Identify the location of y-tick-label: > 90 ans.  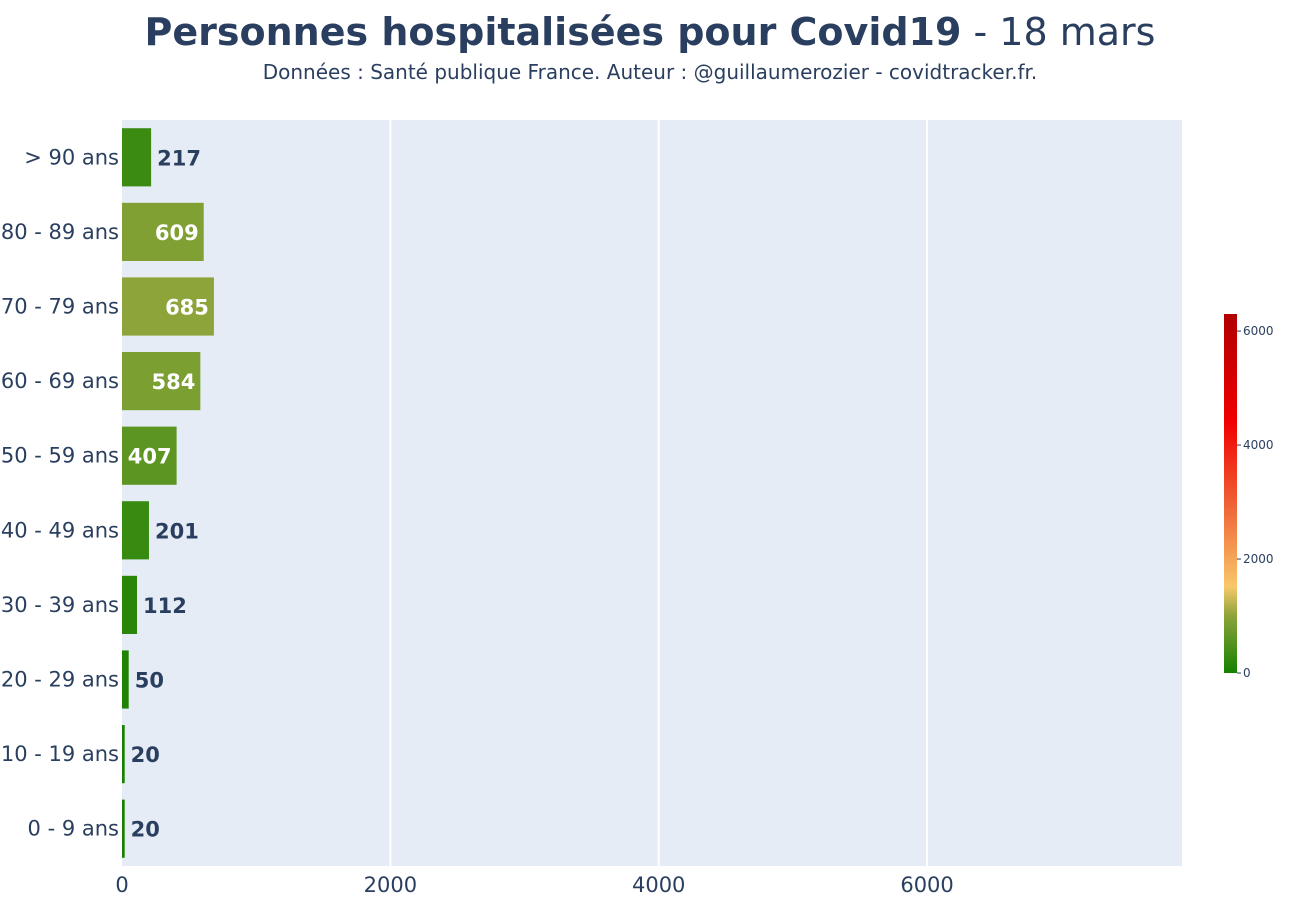
(71, 157).